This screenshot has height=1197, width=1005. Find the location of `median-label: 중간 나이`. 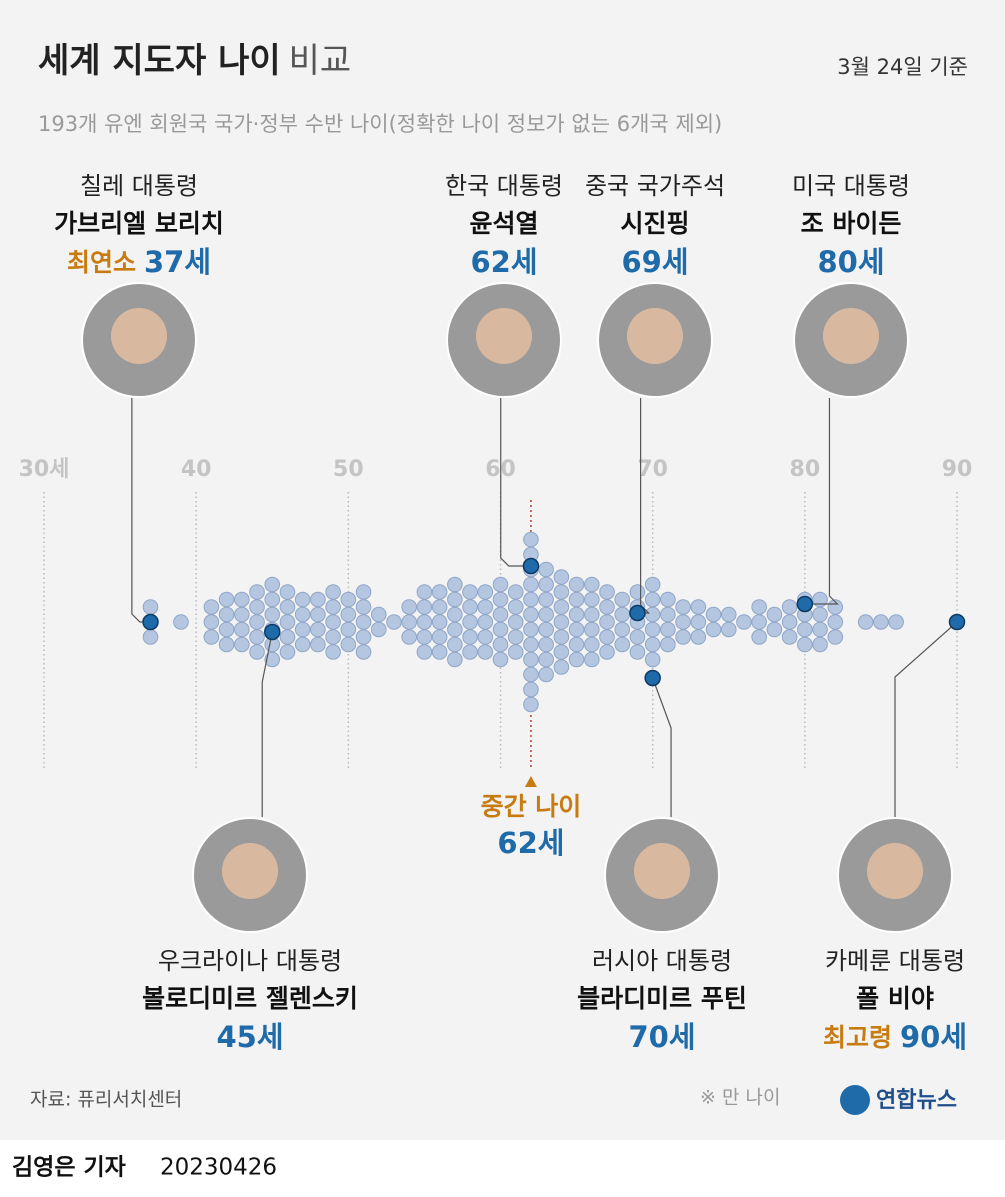

median-label: 중간 나이 is located at coordinates (531, 806).